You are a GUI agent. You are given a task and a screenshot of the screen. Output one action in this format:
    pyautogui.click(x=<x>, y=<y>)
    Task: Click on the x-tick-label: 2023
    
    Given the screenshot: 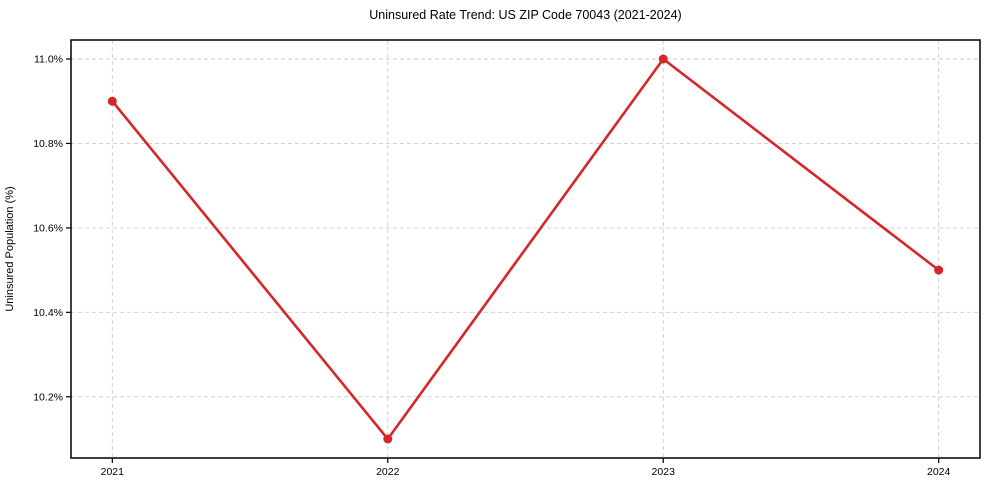 What is the action you would take?
    pyautogui.click(x=664, y=472)
    